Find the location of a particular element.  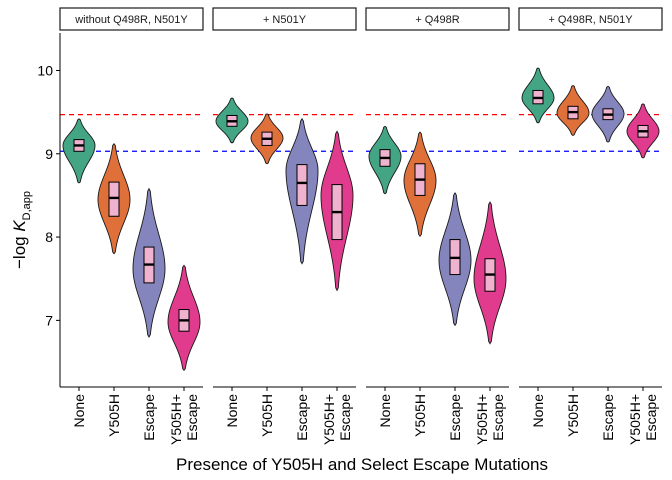

y-axis-title-main: K is located at coordinates (19, 226).